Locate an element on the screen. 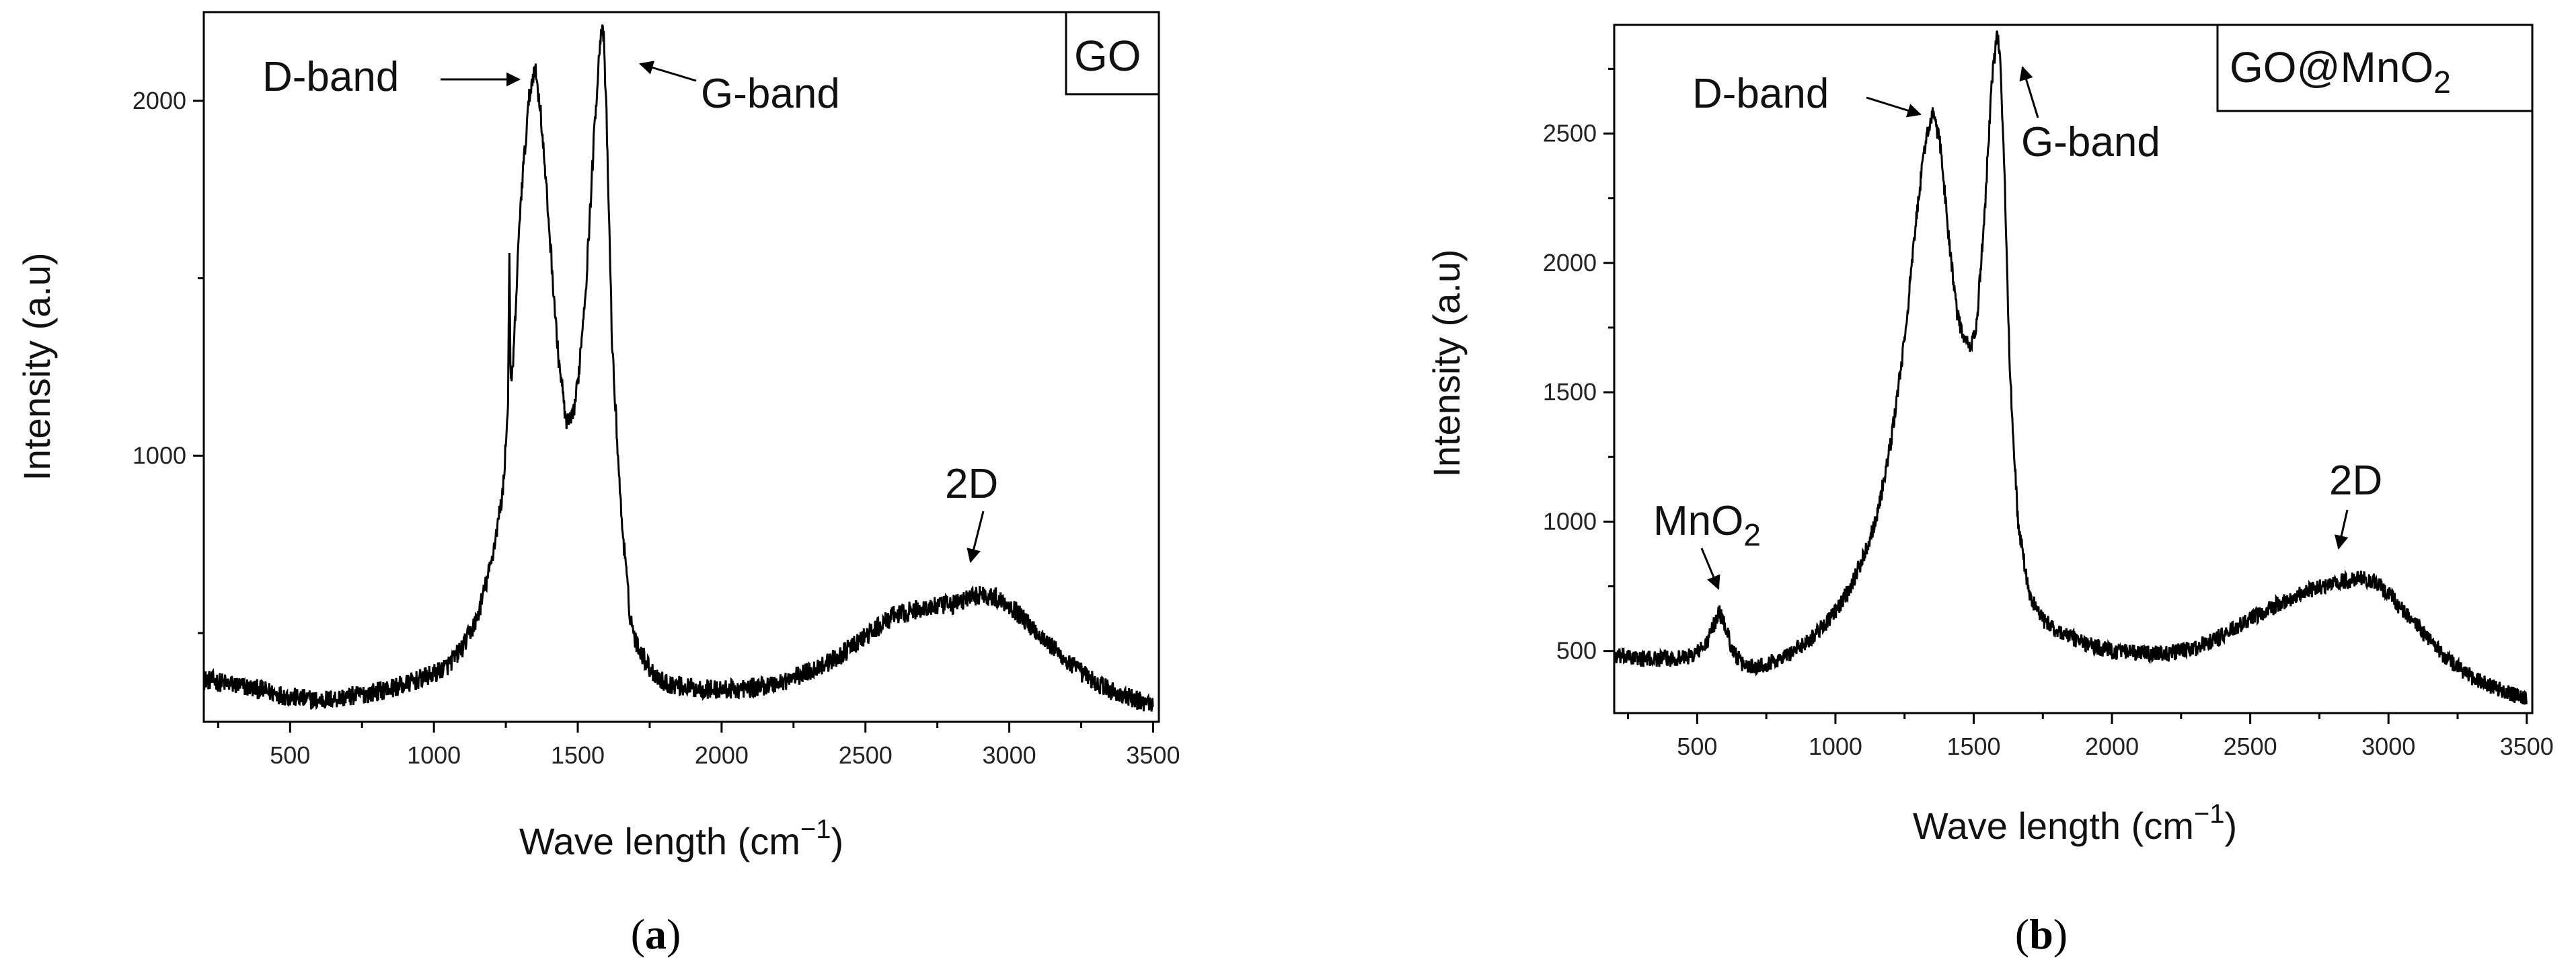 The height and width of the screenshot is (964, 2576). arrow-g-band-a is located at coordinates (667, 72).